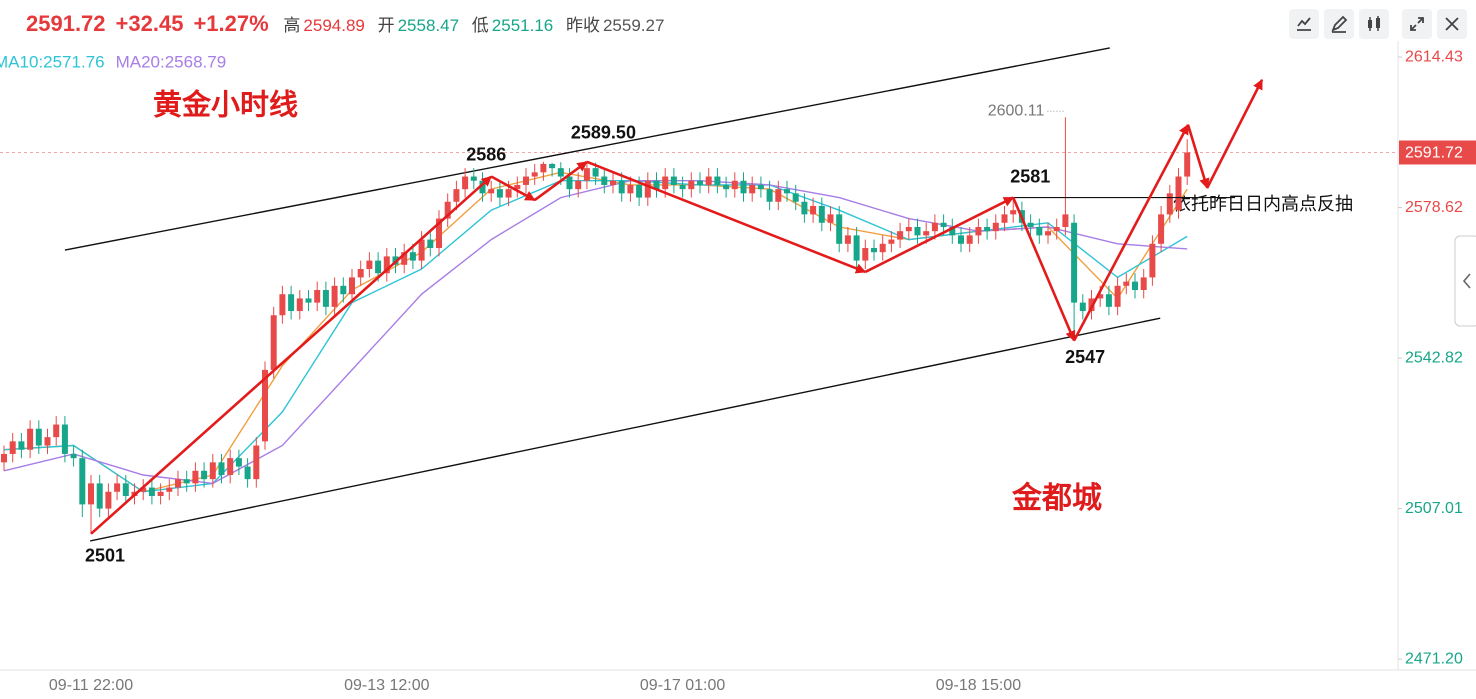 The height and width of the screenshot is (699, 1476). What do you see at coordinates (486, 154) in the screenshot?
I see `pivot-label: 2586` at bounding box center [486, 154].